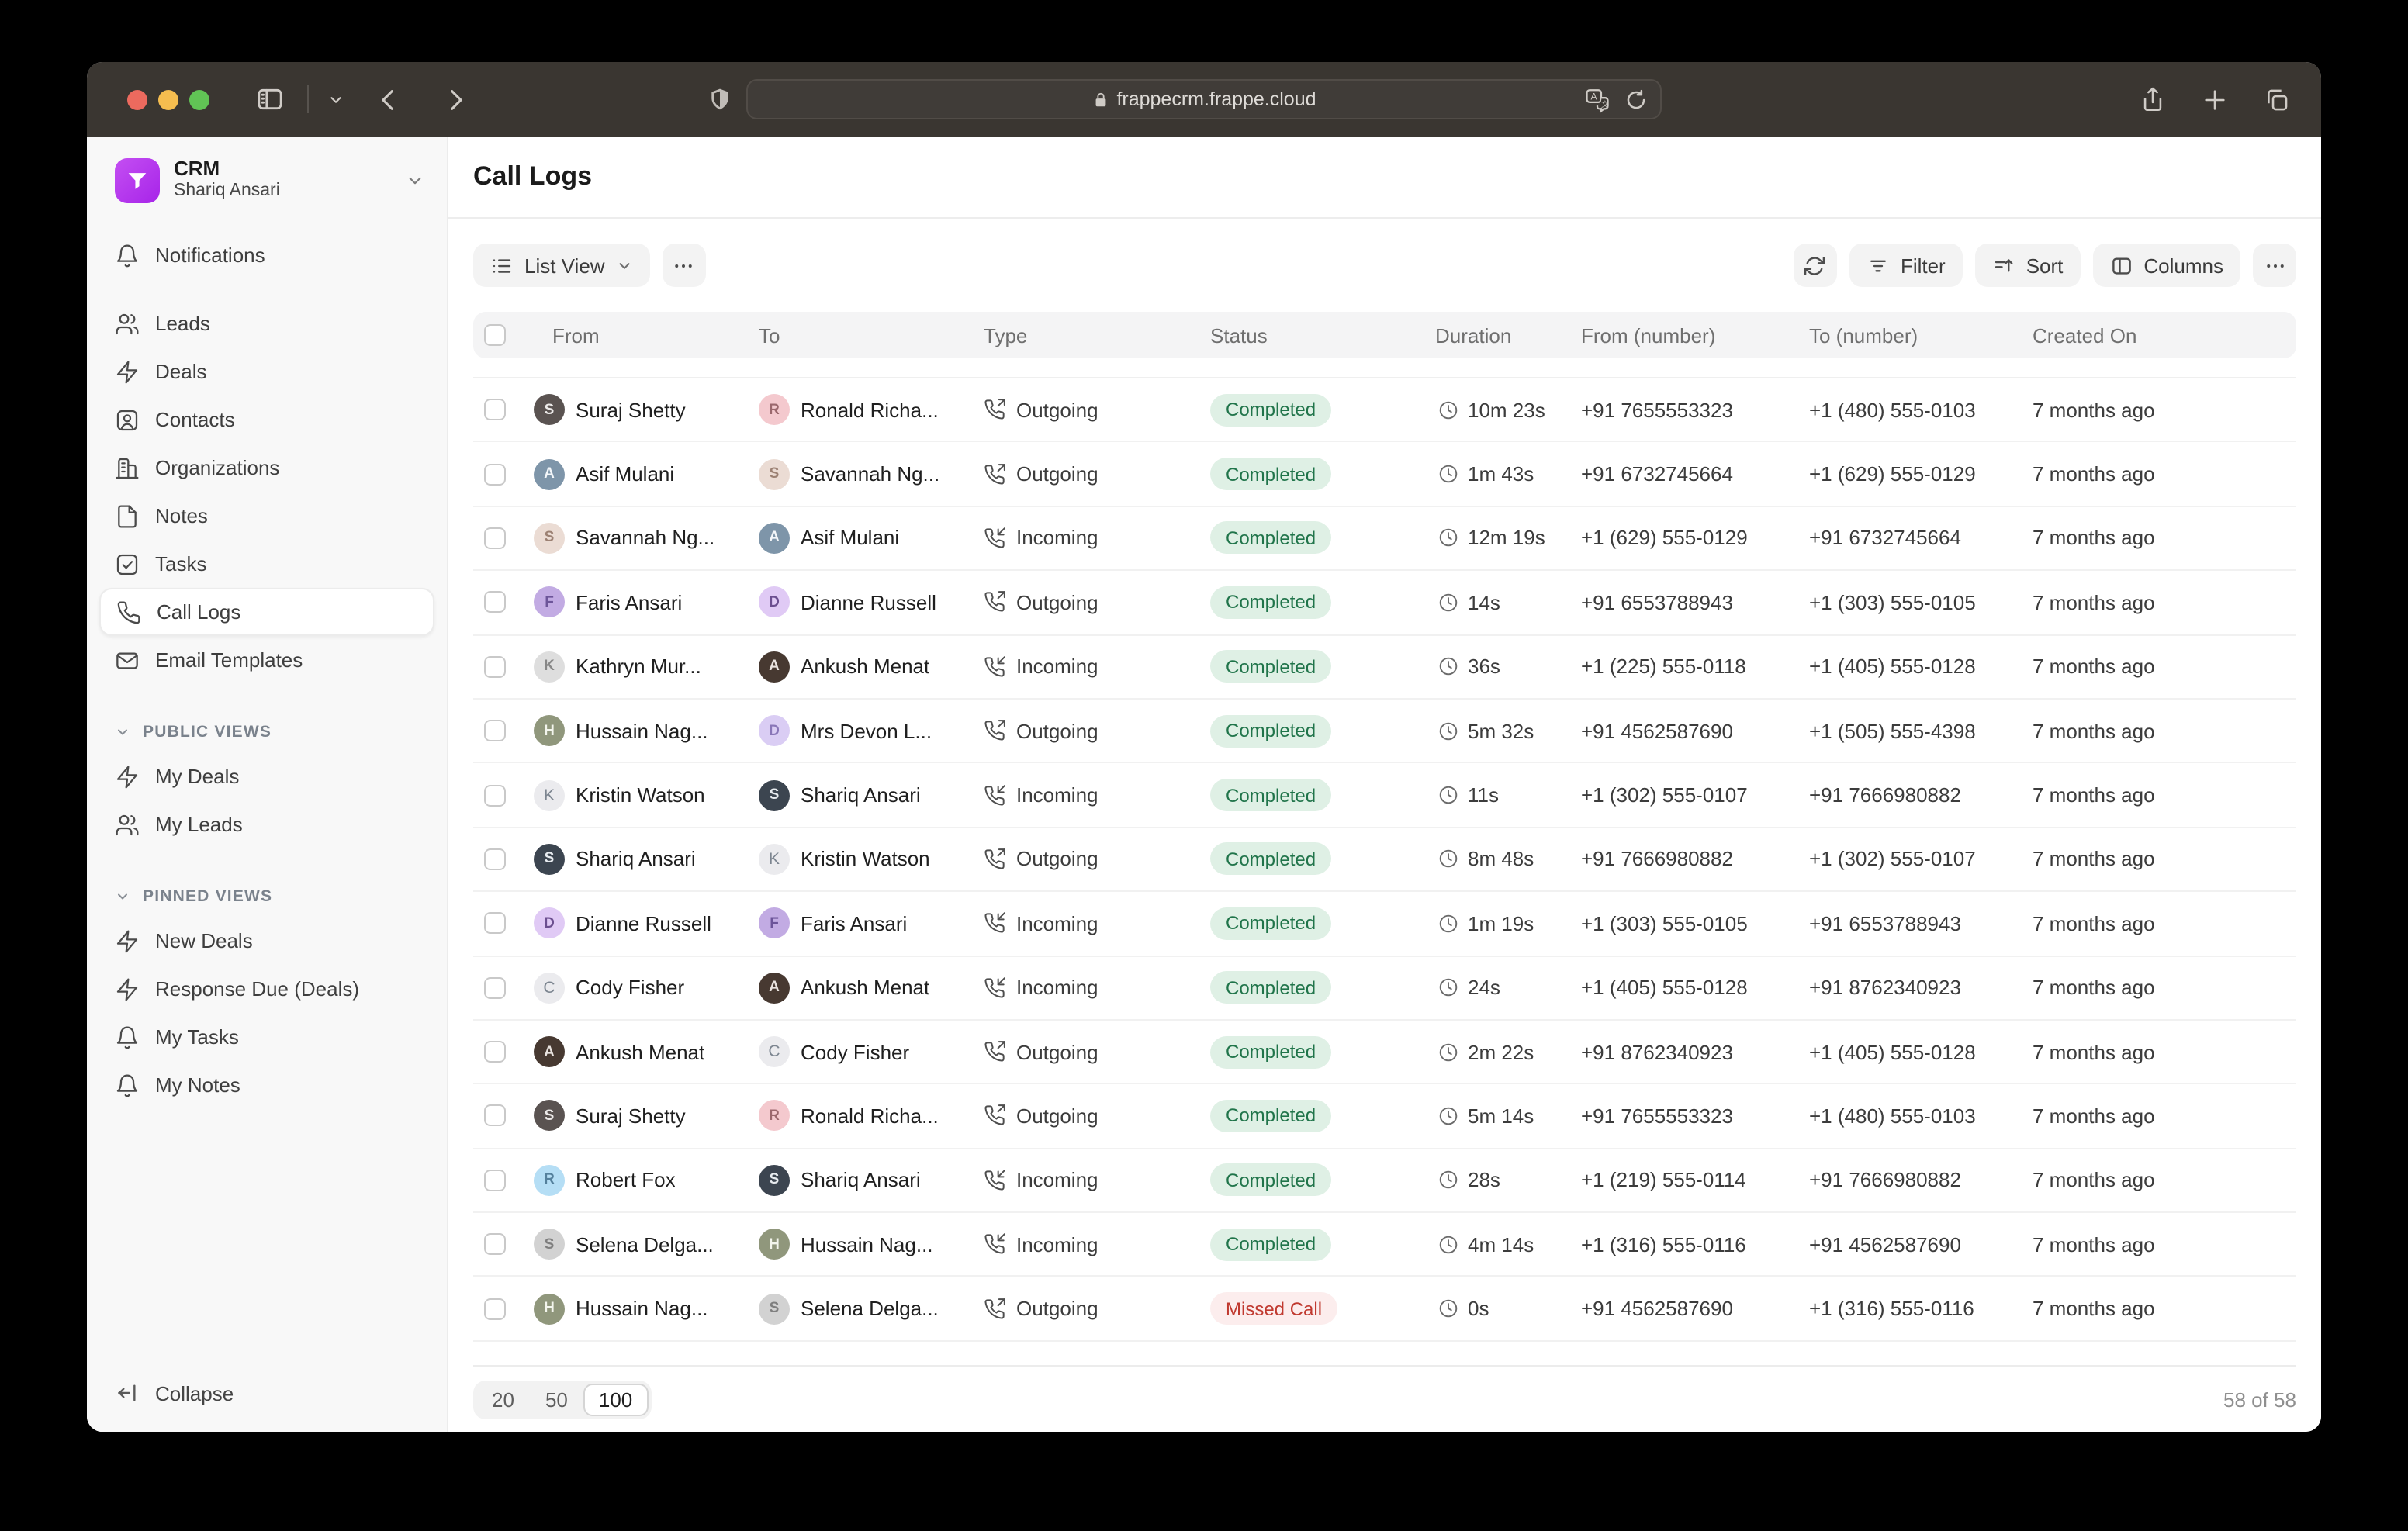 This screenshot has width=2408, height=1531. Describe the element at coordinates (266, 420) in the screenshot. I see `sidebar-item-contacts: Contacts` at that location.